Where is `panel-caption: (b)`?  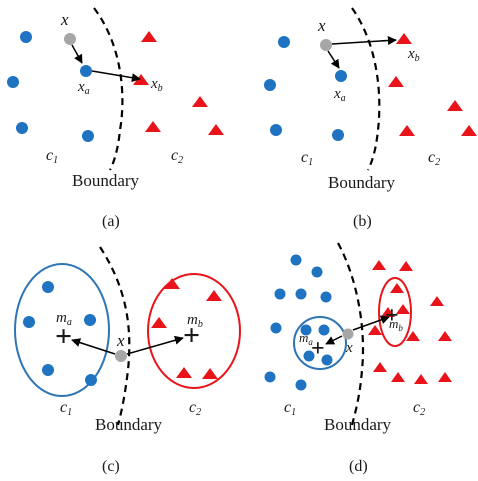
panel-caption: (b) is located at coordinates (362, 221).